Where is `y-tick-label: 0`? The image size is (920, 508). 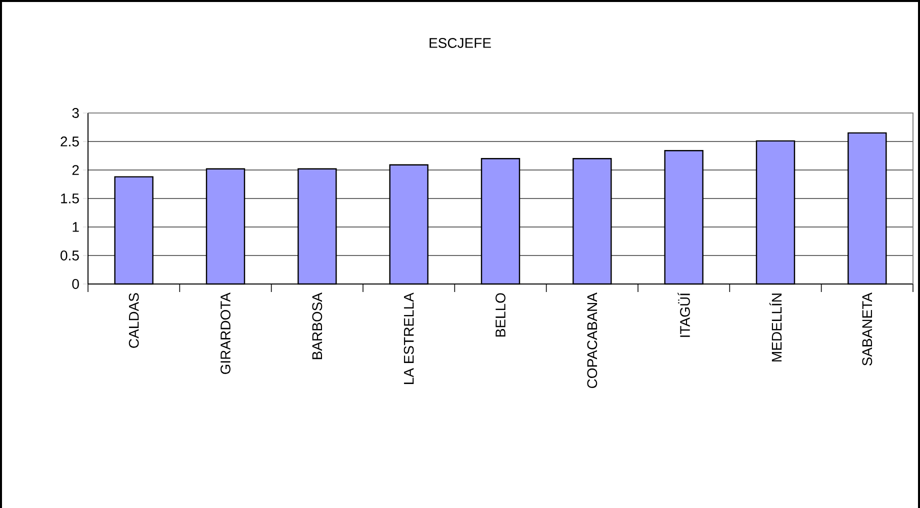 y-tick-label: 0 is located at coordinates (75, 284).